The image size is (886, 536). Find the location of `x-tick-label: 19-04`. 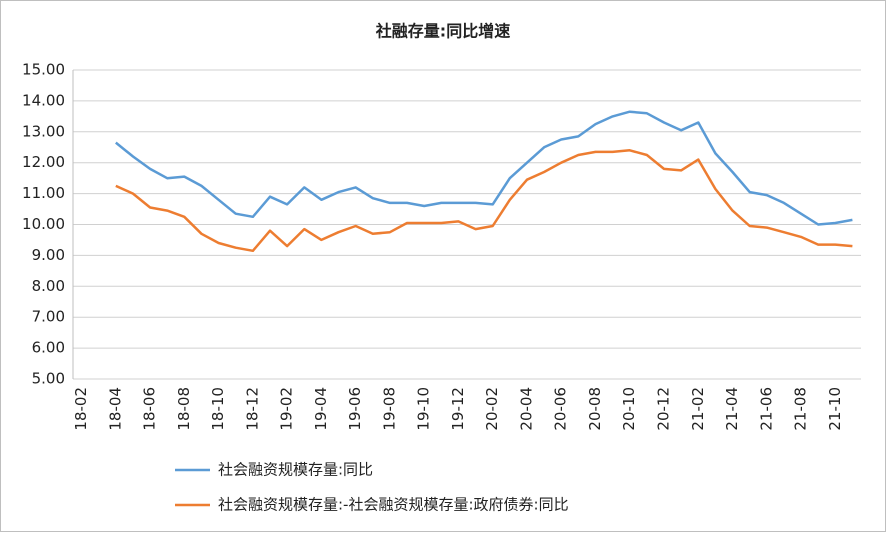

x-tick-label: 19-04 is located at coordinates (321, 409).